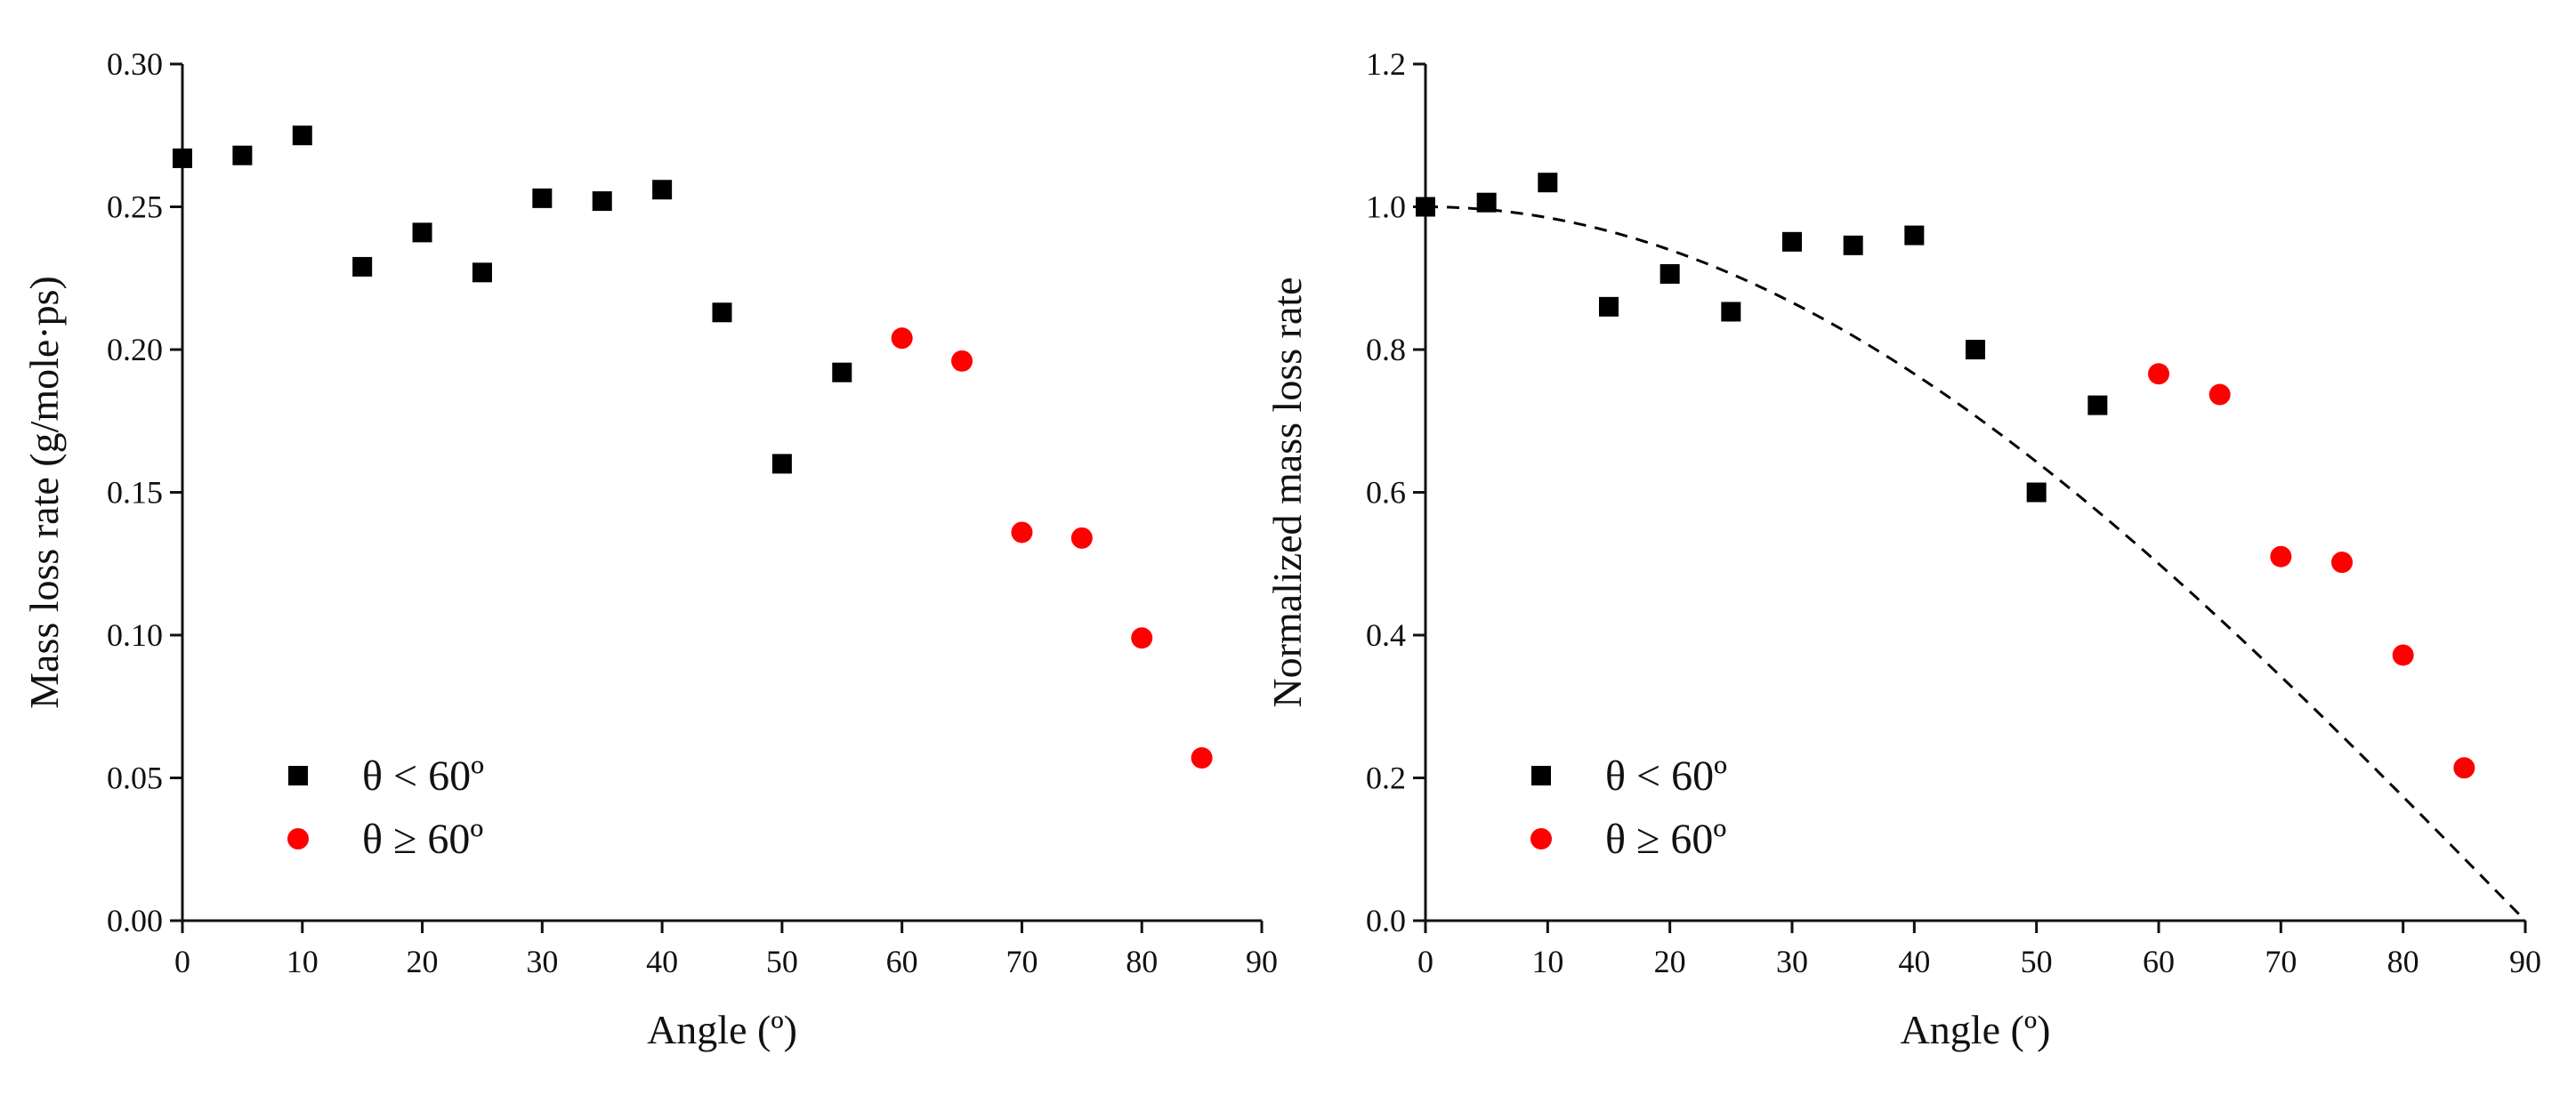  Describe the element at coordinates (135, 349) in the screenshot. I see `y-tick-label: 0.20` at that location.